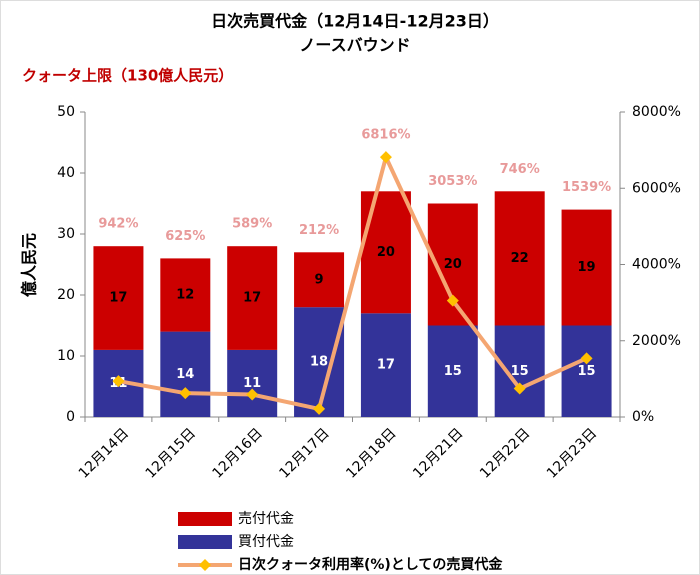  Describe the element at coordinates (656, 112) in the screenshot. I see `y2-tick-label: 8000%` at that location.